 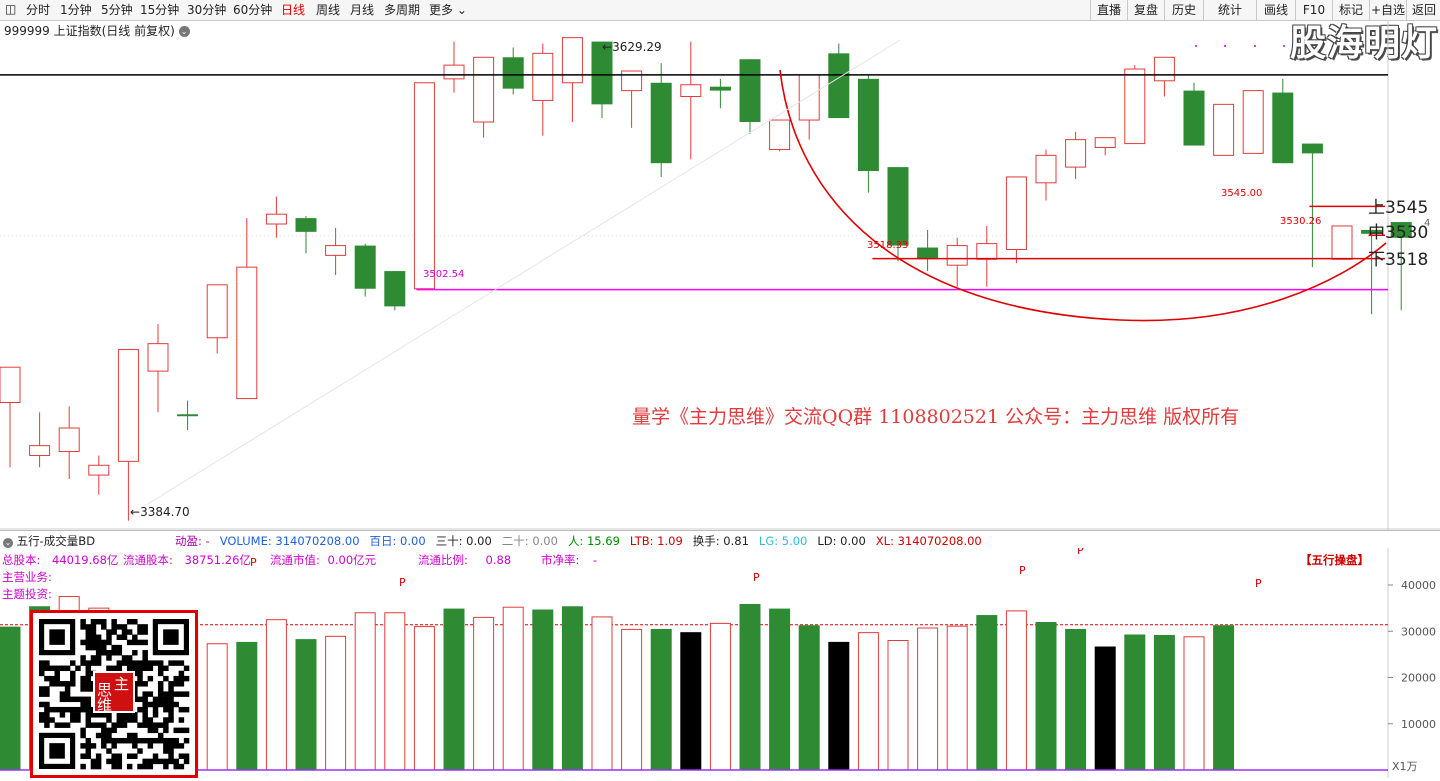 What do you see at coordinates (1387, 10) in the screenshot?
I see `add-watchlist-button: +自选` at bounding box center [1387, 10].